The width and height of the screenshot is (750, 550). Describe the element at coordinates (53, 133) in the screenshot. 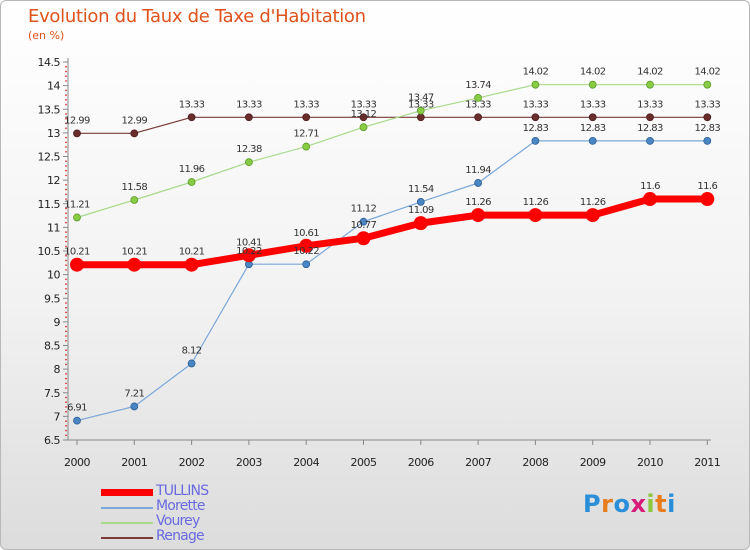

I see `y-tick-label: 13` at that location.